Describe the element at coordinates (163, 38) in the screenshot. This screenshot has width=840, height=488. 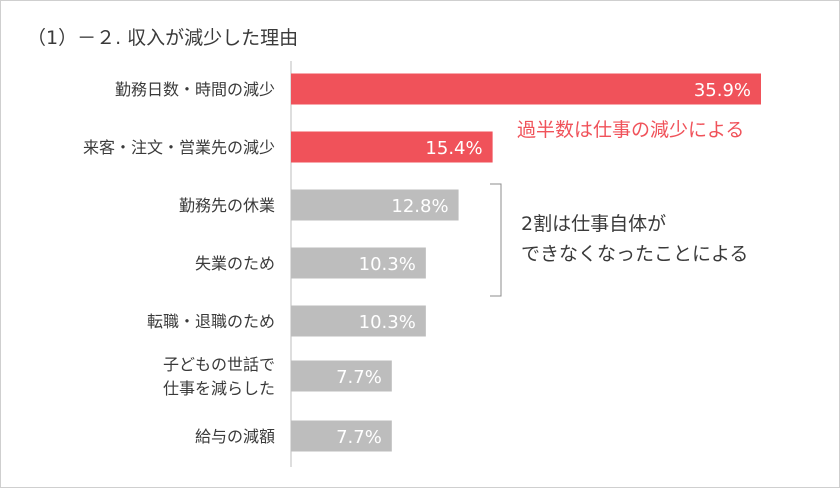
I see `chart-title: （1）－２. 収入が減少した理由` at that location.